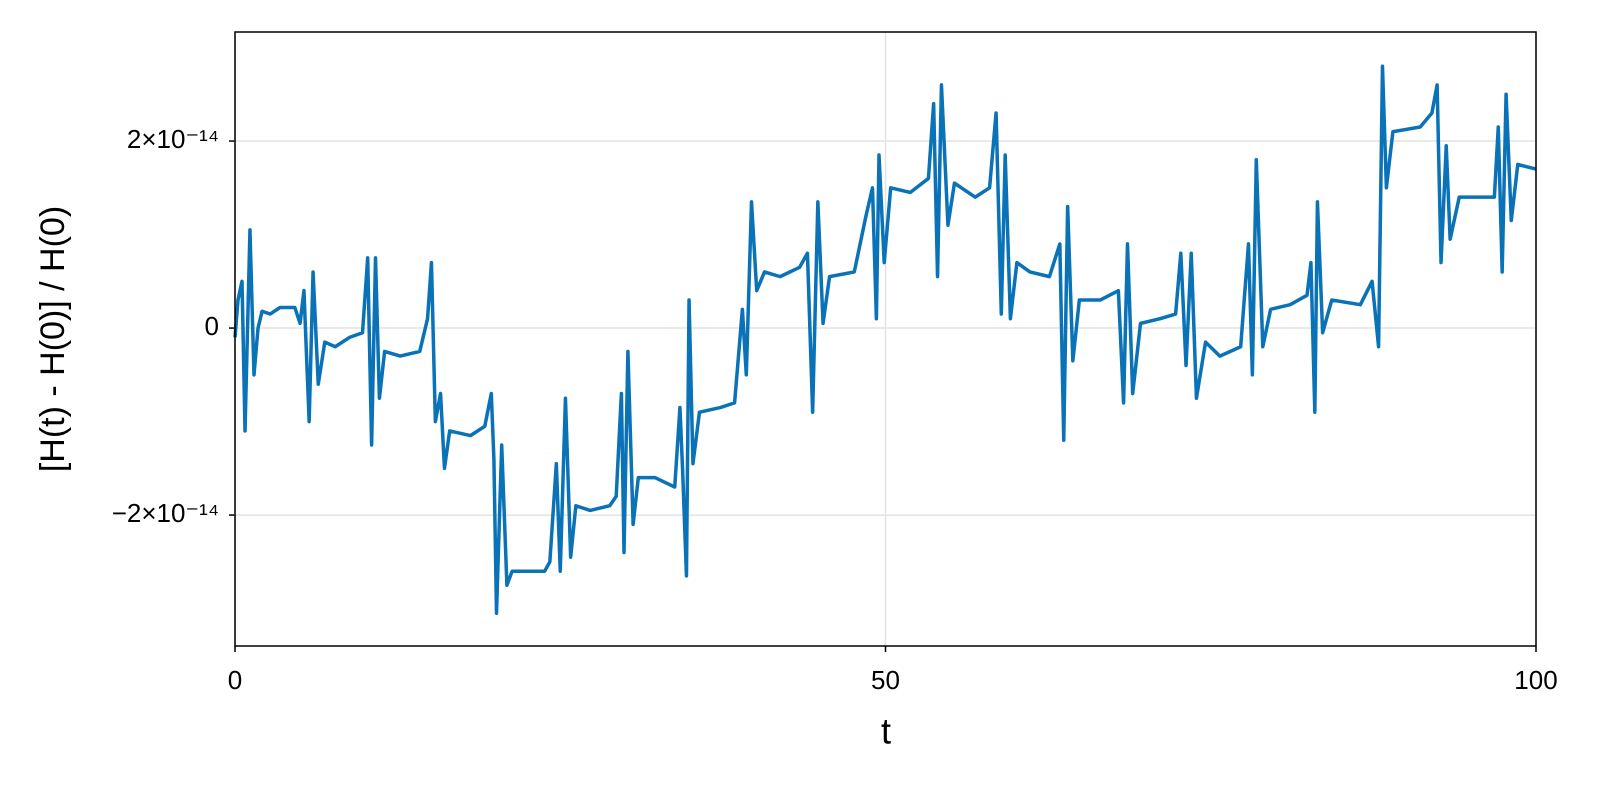 This screenshot has height=800, width=1600. Describe the element at coordinates (886, 731) in the screenshot. I see `x-axis-label: t` at that location.